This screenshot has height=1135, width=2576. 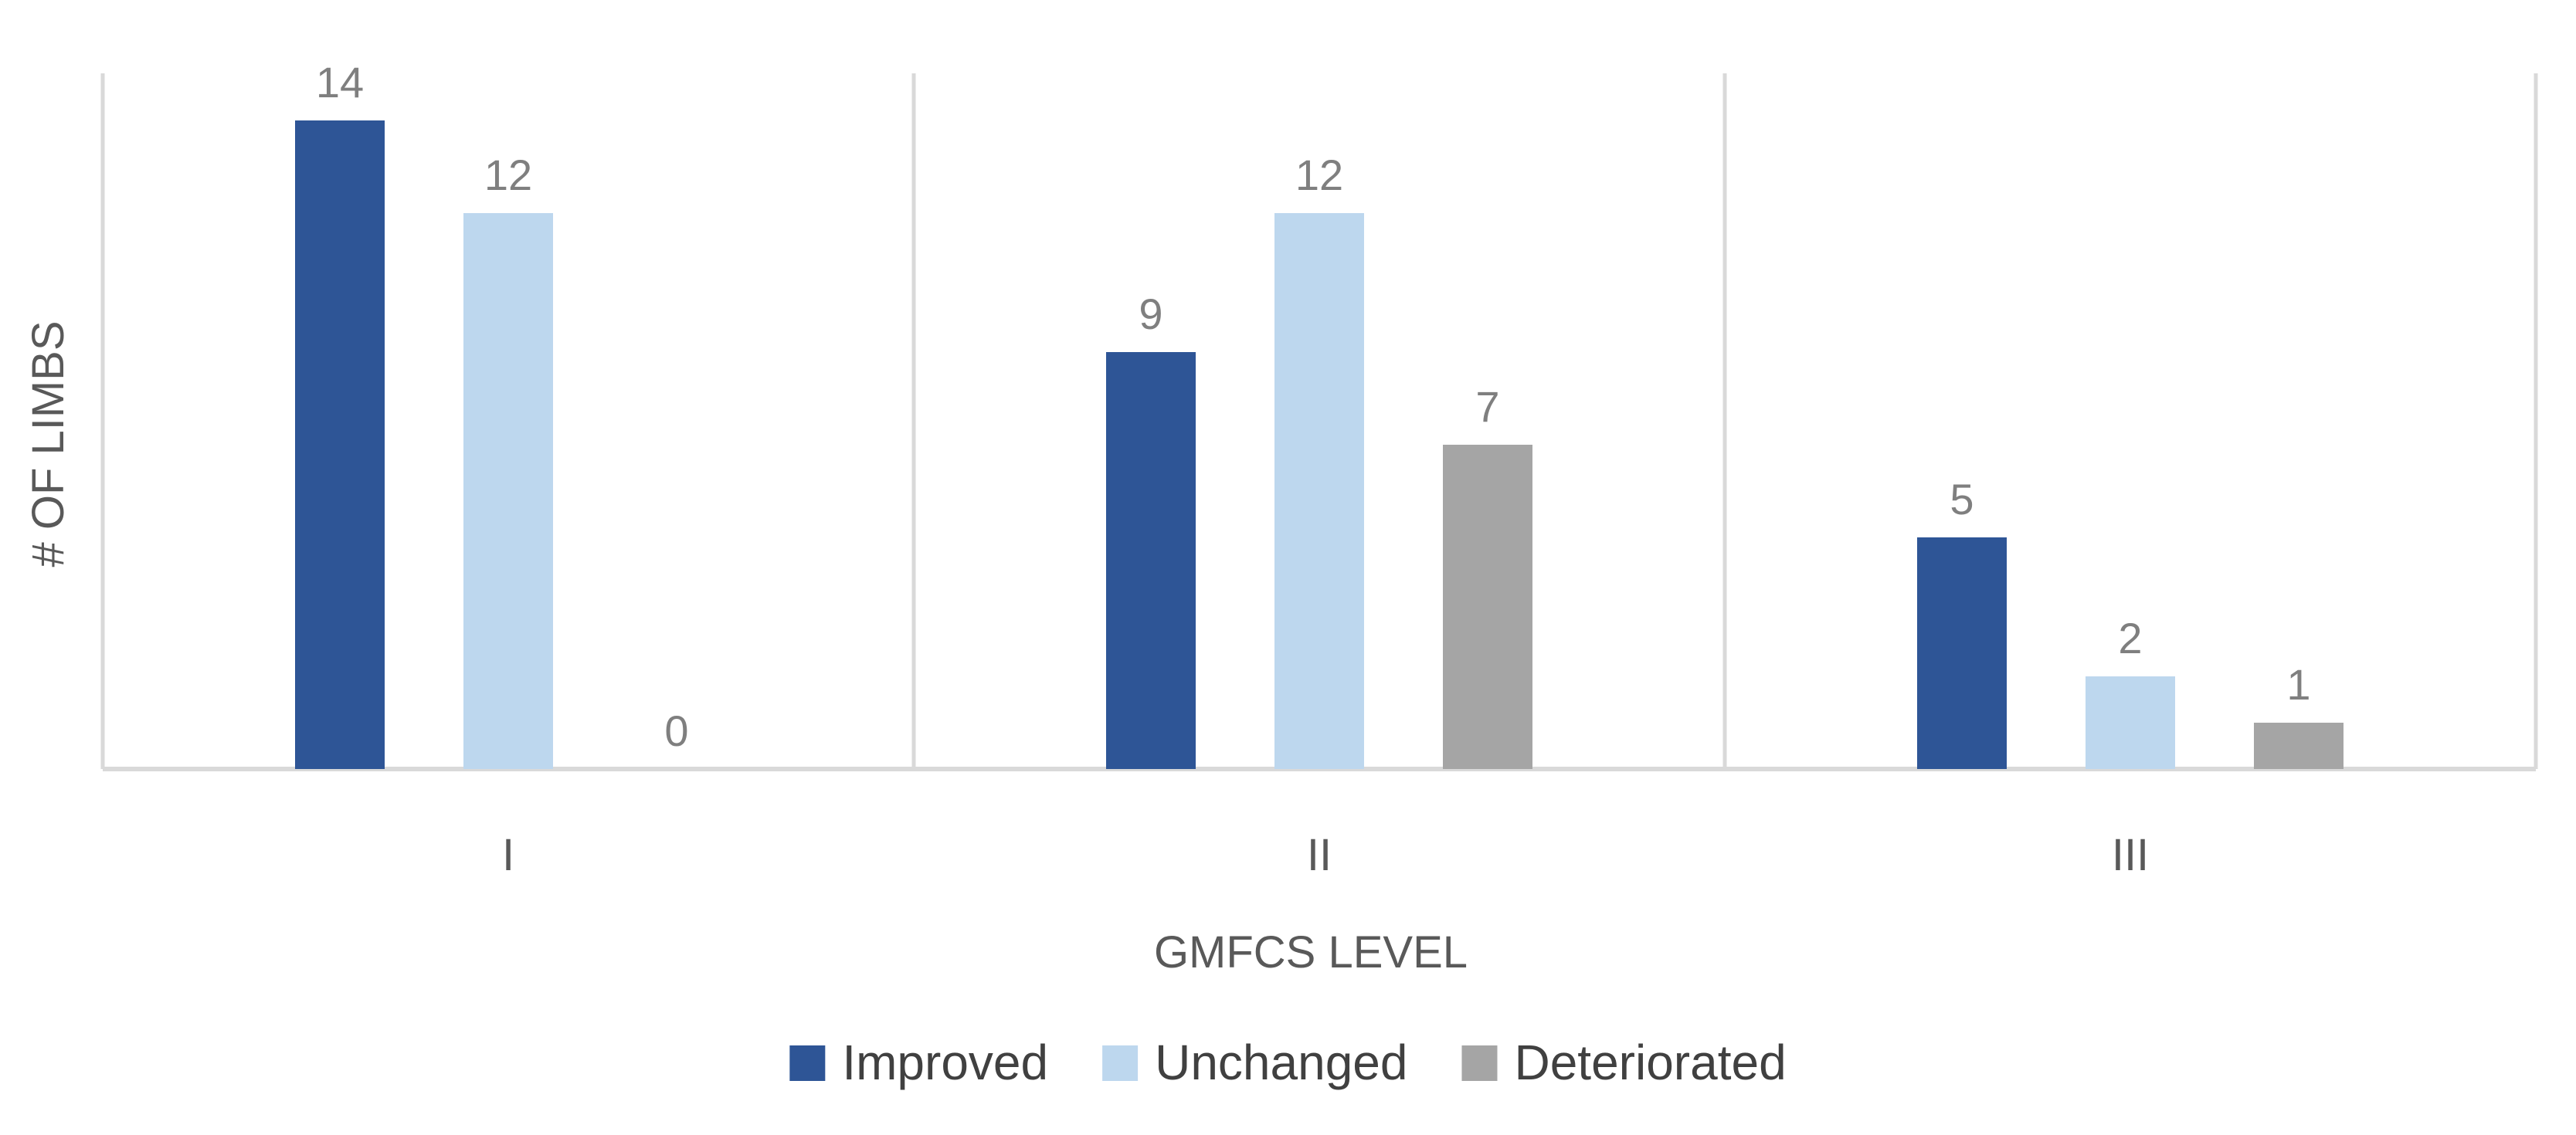 What do you see at coordinates (1487, 406) in the screenshot?
I see `data-label: 7` at bounding box center [1487, 406].